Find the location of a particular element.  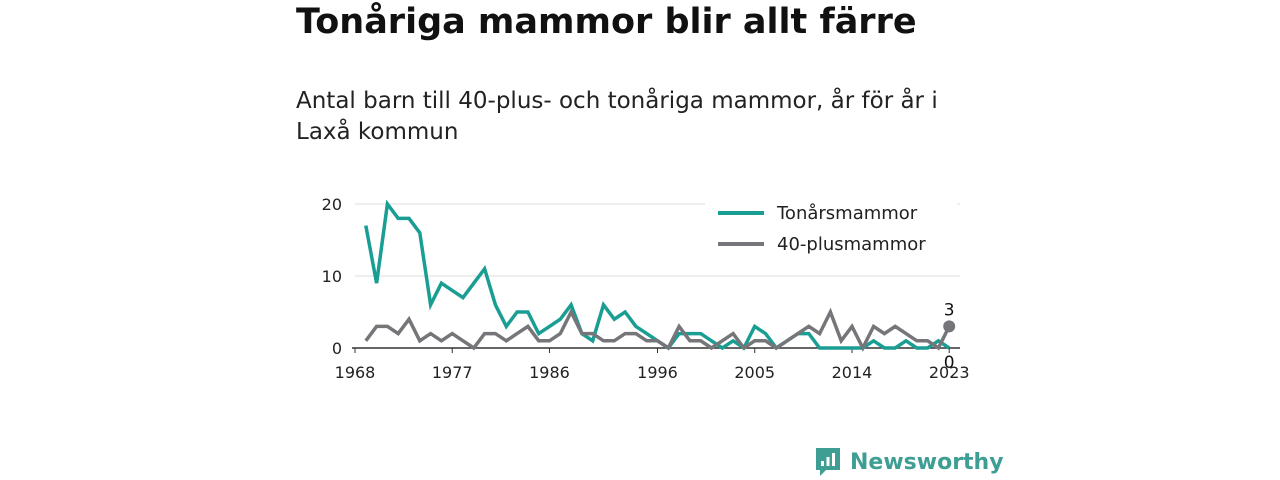

end-label-40-plusmammor: 3 is located at coordinates (949, 310).